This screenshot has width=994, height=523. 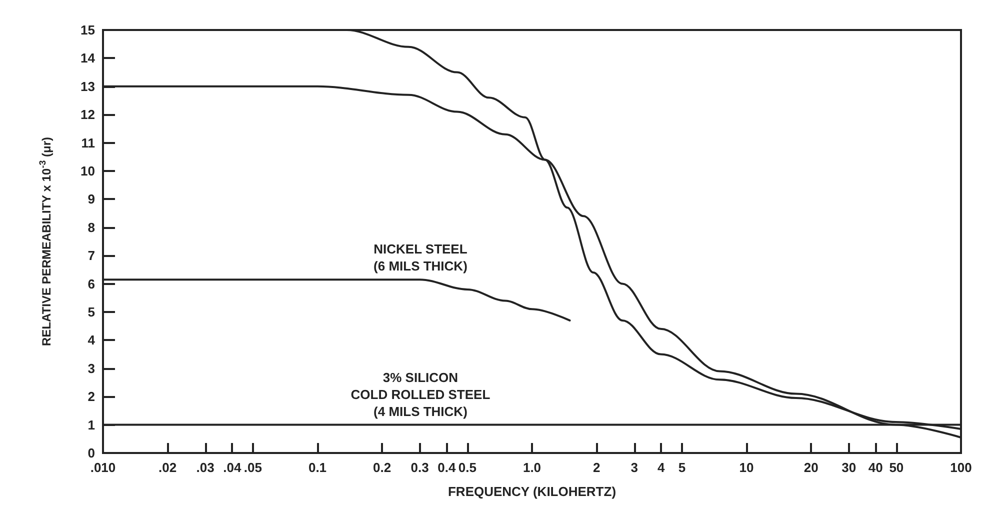 What do you see at coordinates (87, 114) in the screenshot?
I see `y-tick-label: 12` at bounding box center [87, 114].